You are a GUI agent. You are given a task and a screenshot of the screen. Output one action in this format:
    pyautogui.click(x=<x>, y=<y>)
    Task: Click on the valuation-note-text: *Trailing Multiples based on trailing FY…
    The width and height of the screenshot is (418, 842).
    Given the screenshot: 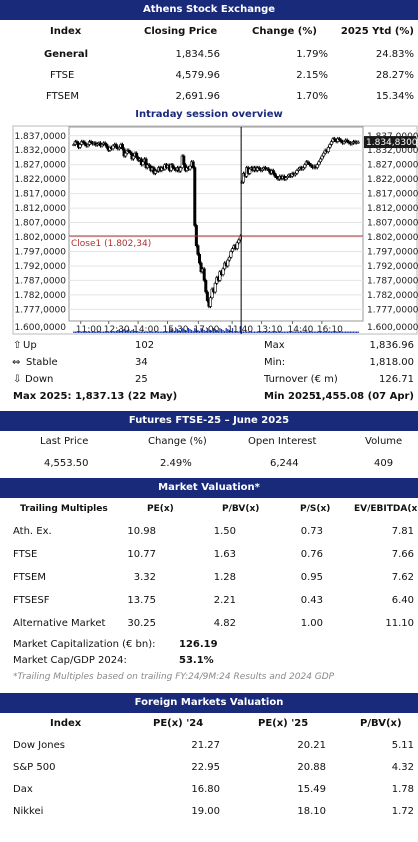 What is the action you would take?
    pyautogui.click(x=174, y=677)
    